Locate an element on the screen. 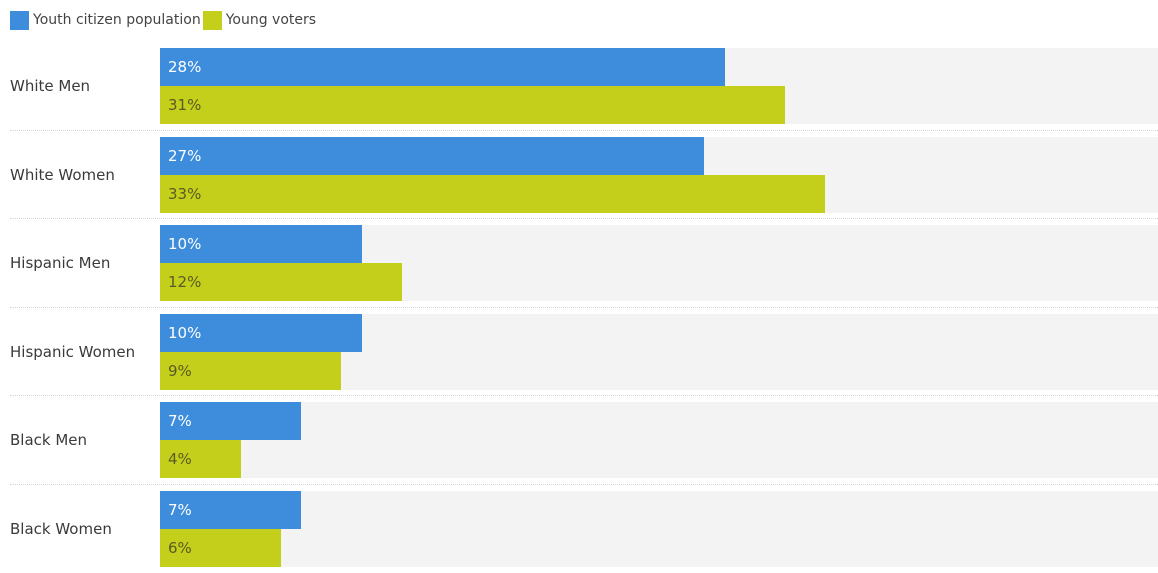 This screenshot has height=573, width=1158. category-label: Black Men is located at coordinates (83, 440).